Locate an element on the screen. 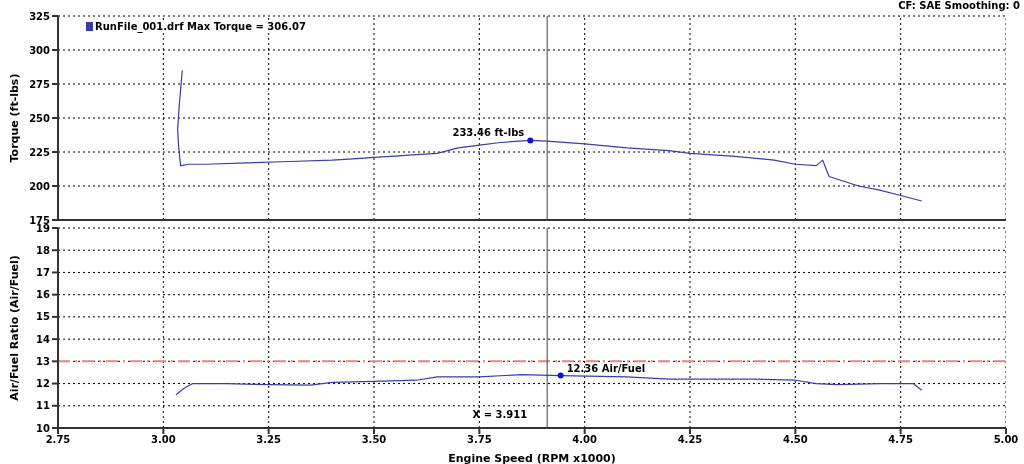 Image resolution: width=1024 pixels, height=464 pixels. annotation: 12.36 Air/Fuel is located at coordinates (606, 368).